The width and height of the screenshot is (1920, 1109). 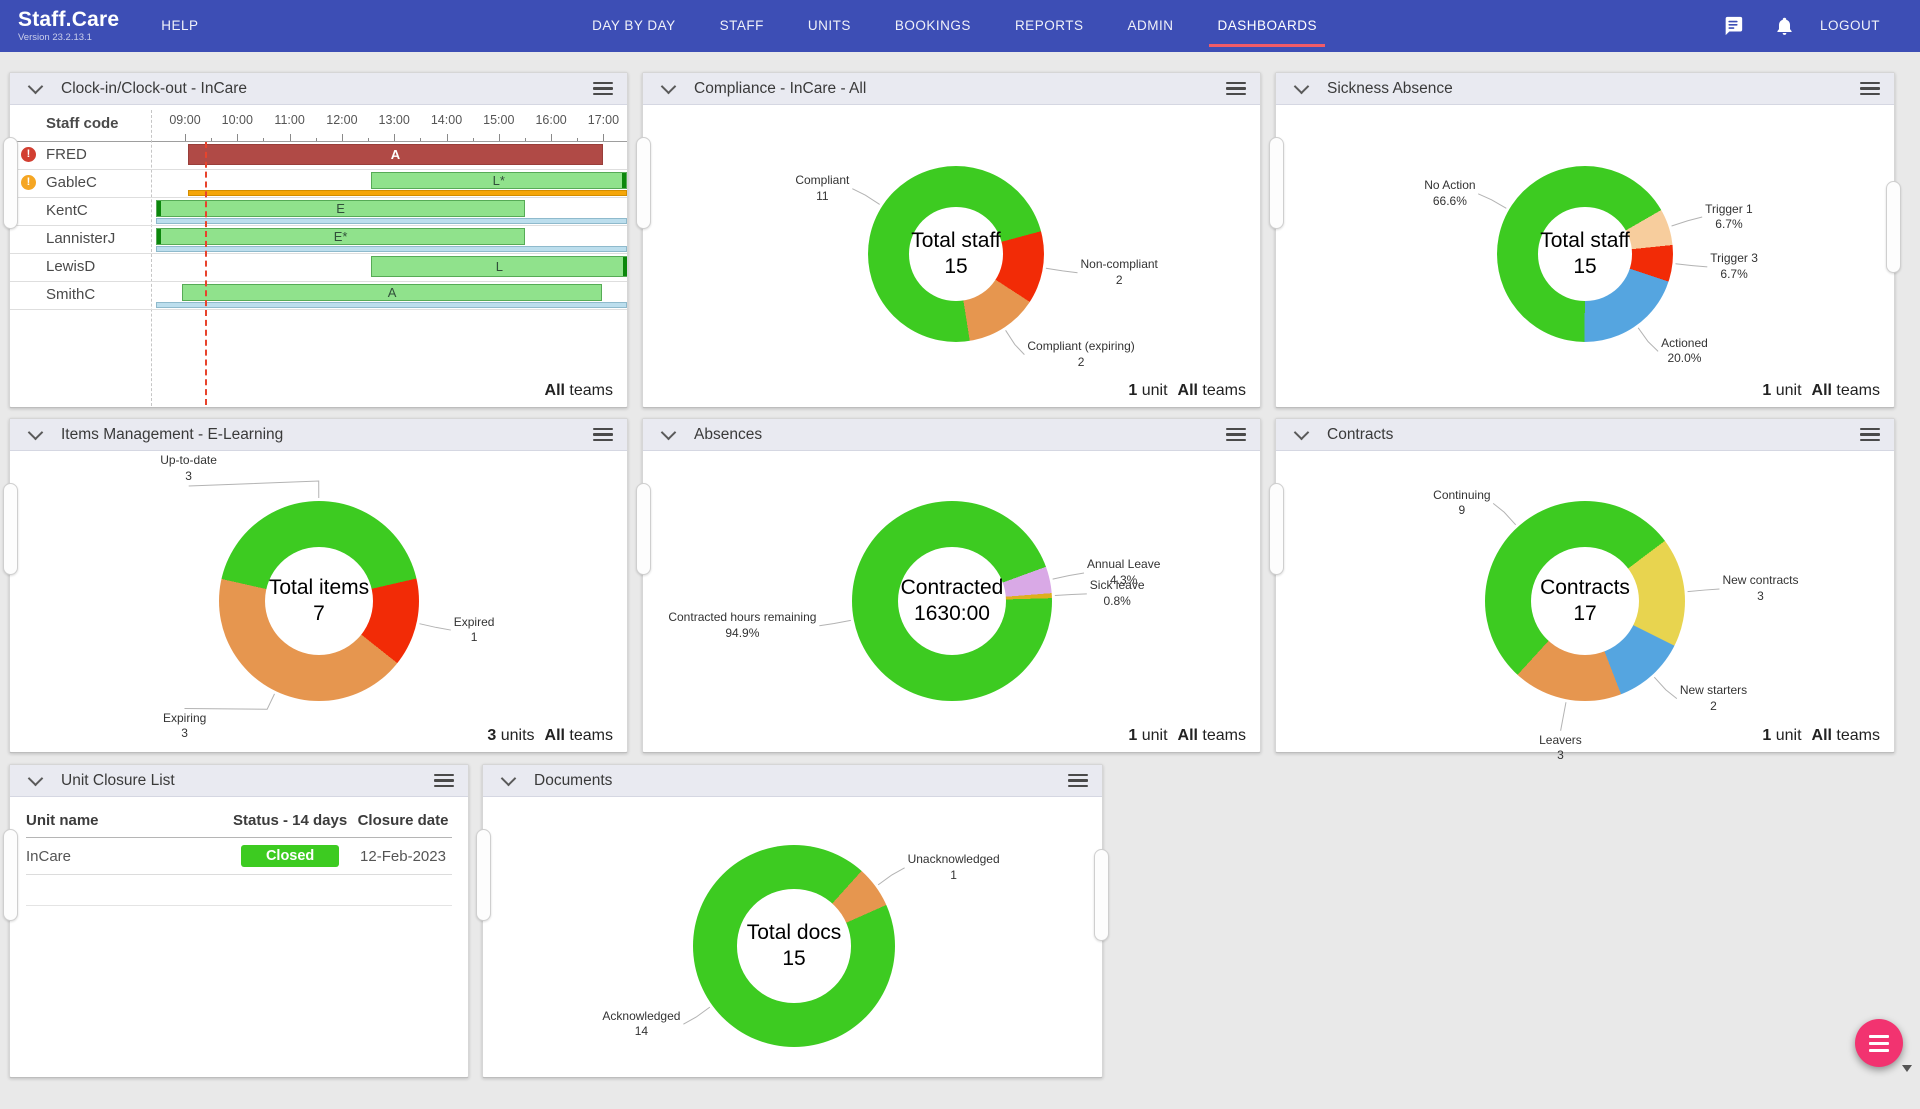 I want to click on nav-item-reports: REPORTS, so click(x=1049, y=25).